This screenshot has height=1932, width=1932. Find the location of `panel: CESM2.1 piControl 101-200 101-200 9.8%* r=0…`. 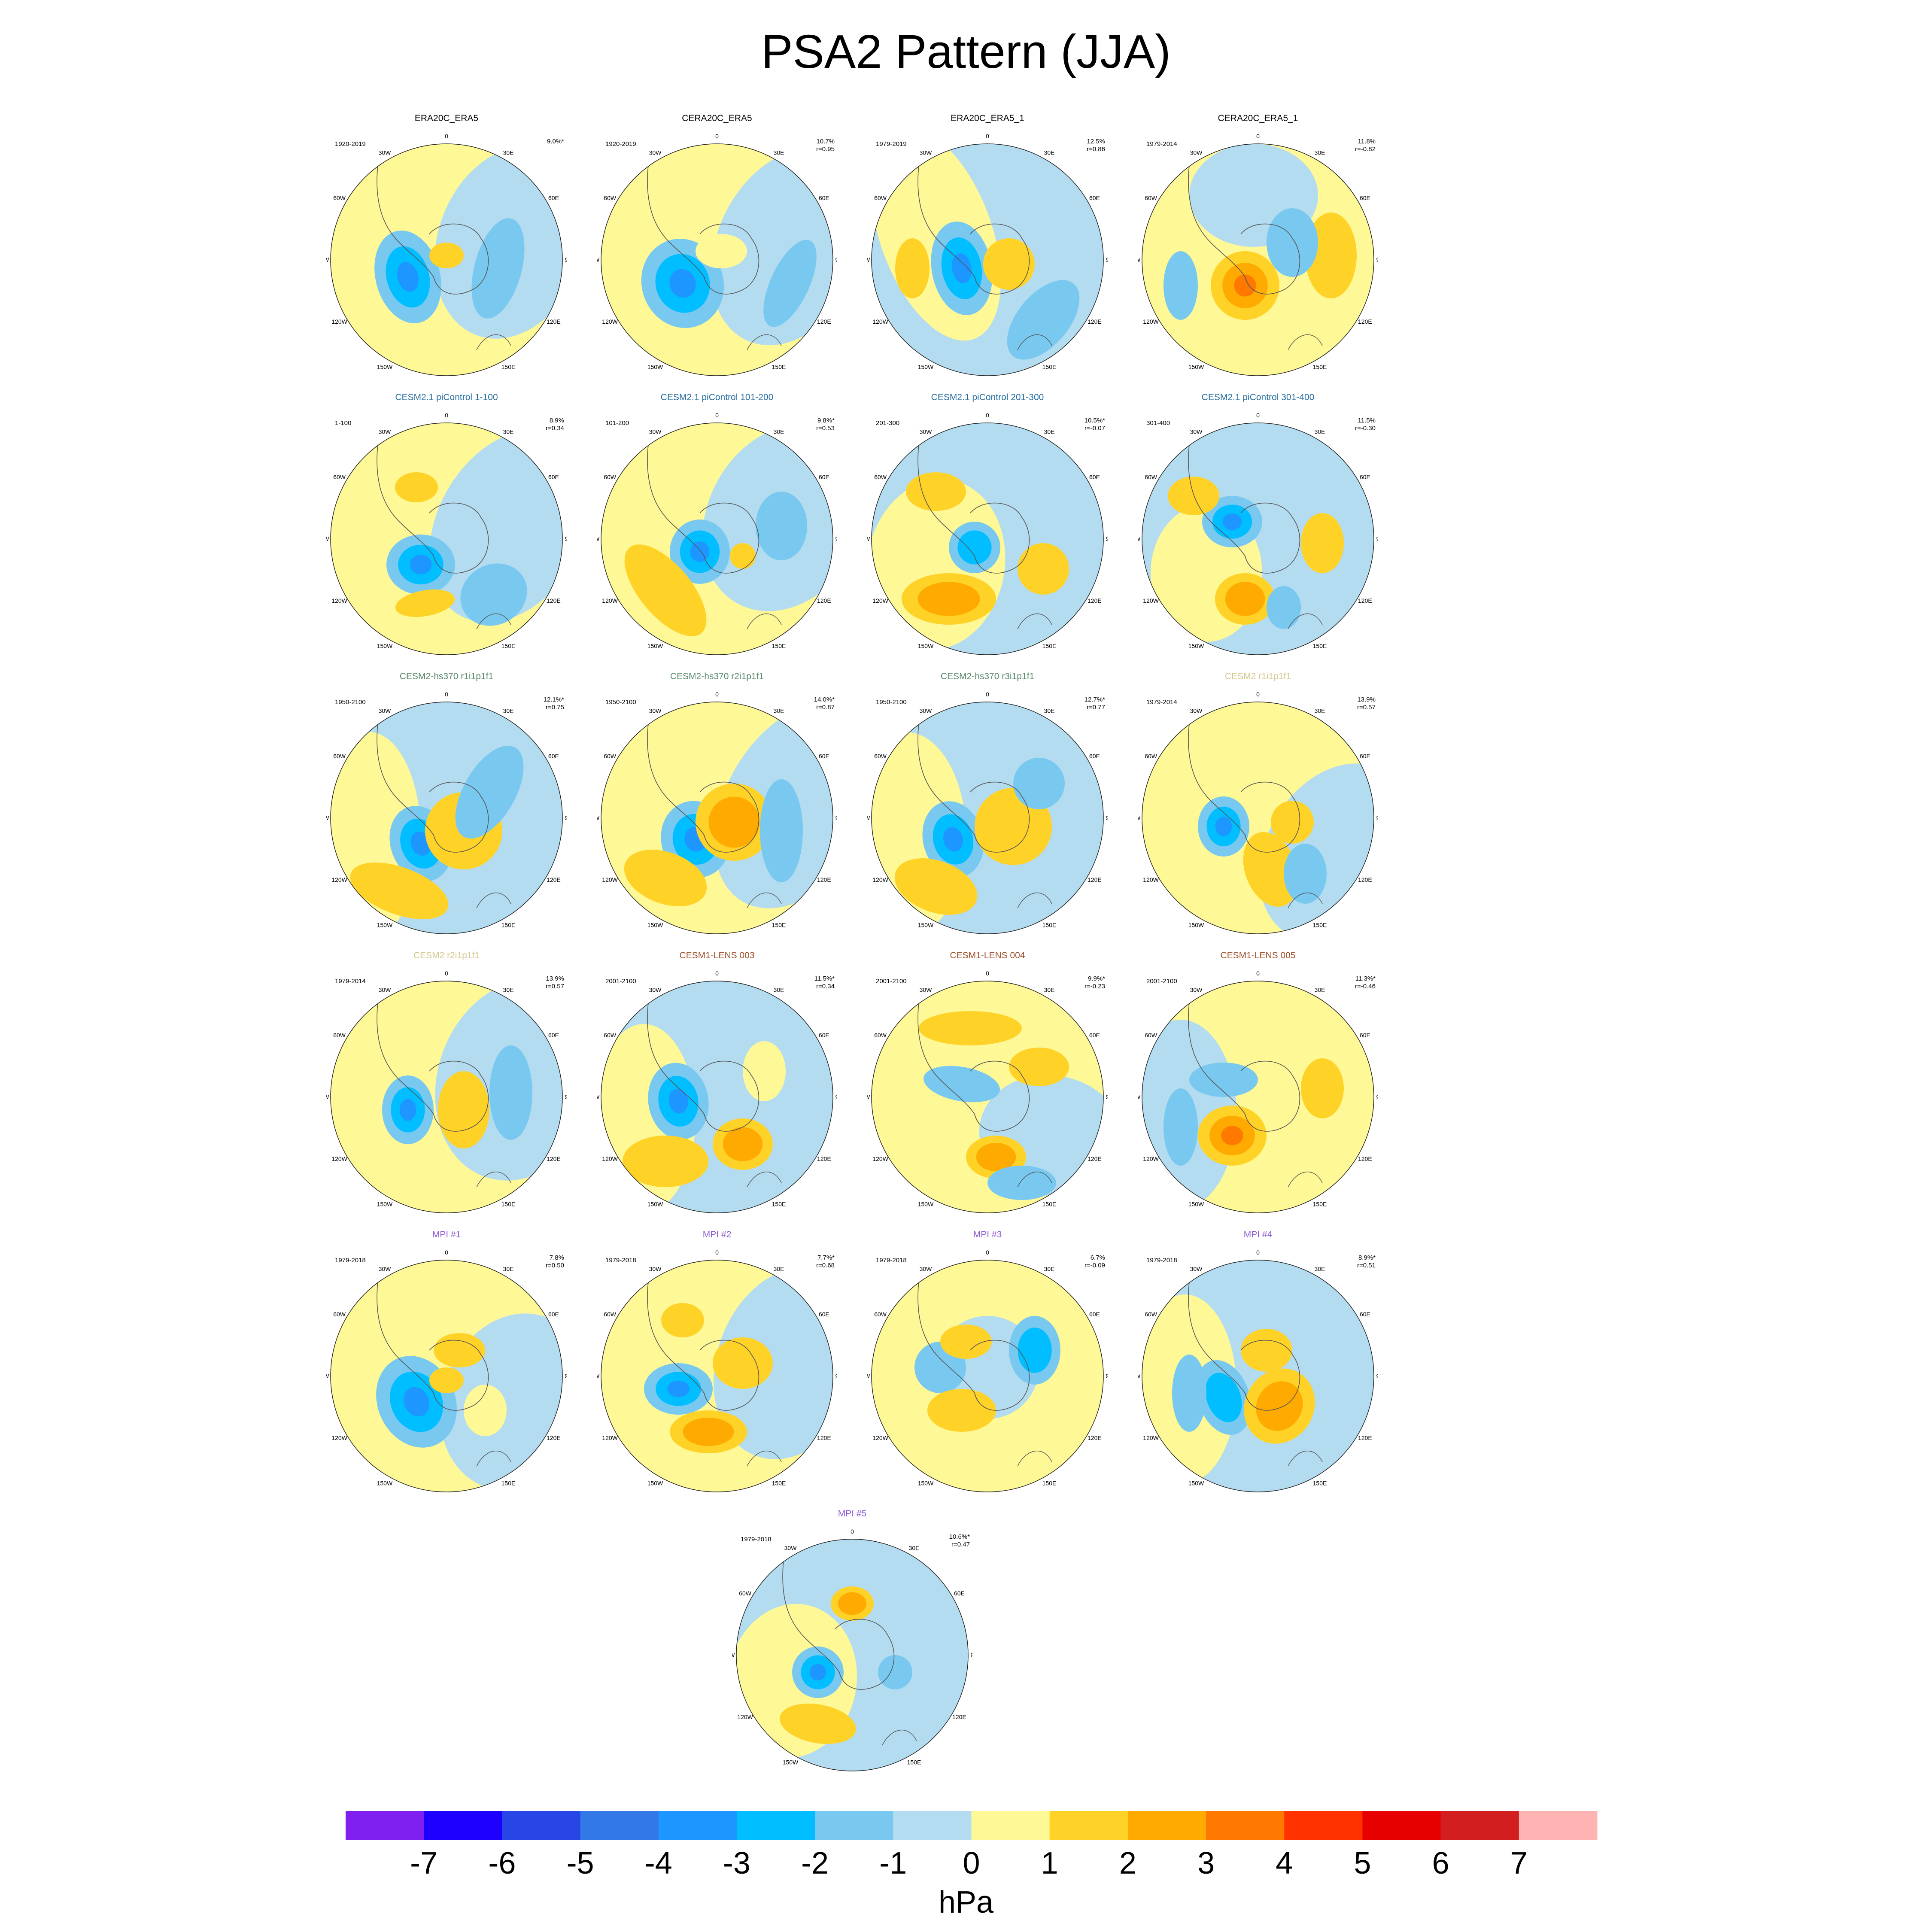

panel: CESM2.1 piControl 101-200 101-200 9.8%* r=0… is located at coordinates (717, 526).